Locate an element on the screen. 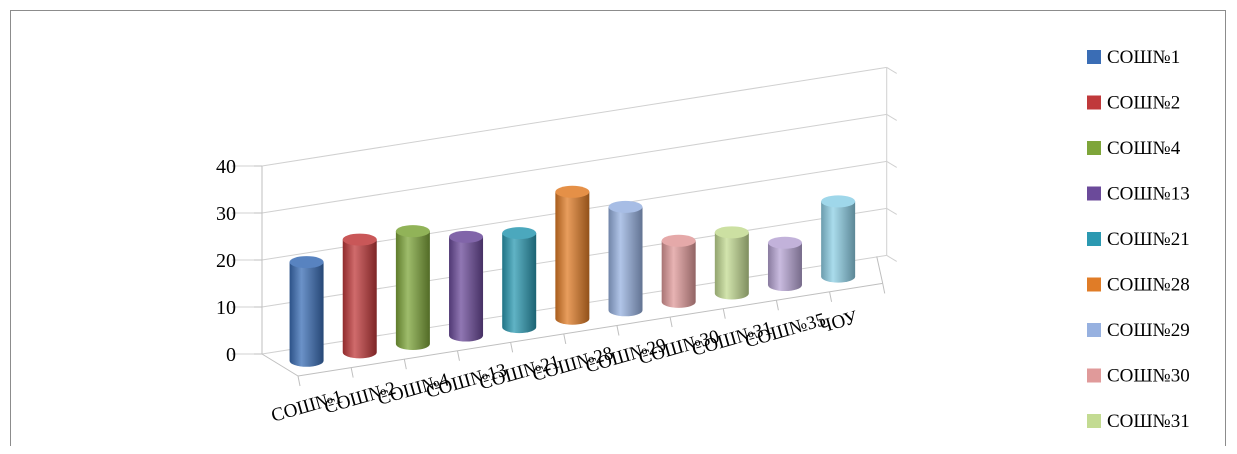 The width and height of the screenshot is (1237, 454). legend-label: СОШ№2 is located at coordinates (1143, 103).